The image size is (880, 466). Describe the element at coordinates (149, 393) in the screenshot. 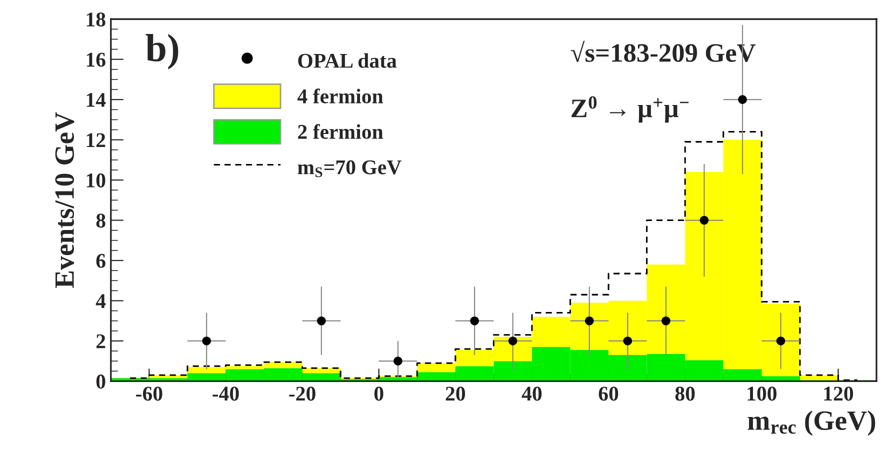

I see `x-tick-label: -60` at that location.